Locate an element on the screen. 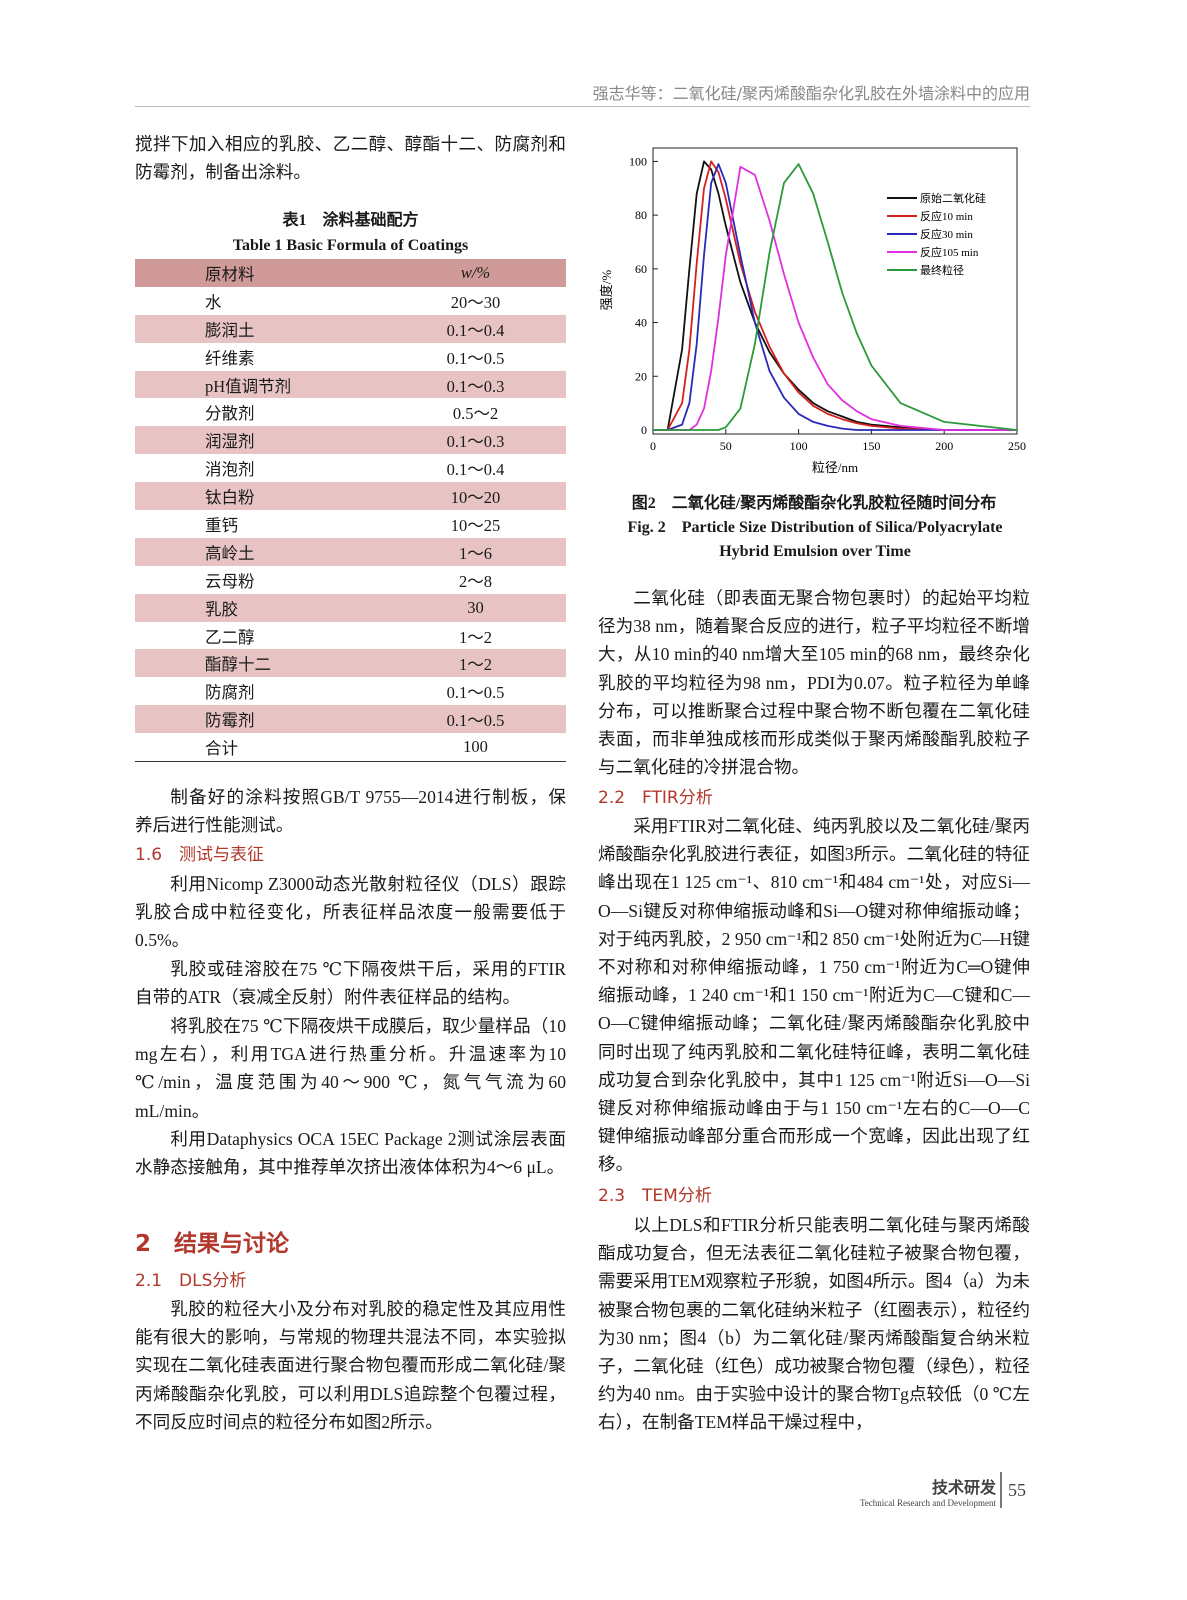 This screenshot has height=1600, width=1187. heading: 1.6 测试与表征 is located at coordinates (200, 855).